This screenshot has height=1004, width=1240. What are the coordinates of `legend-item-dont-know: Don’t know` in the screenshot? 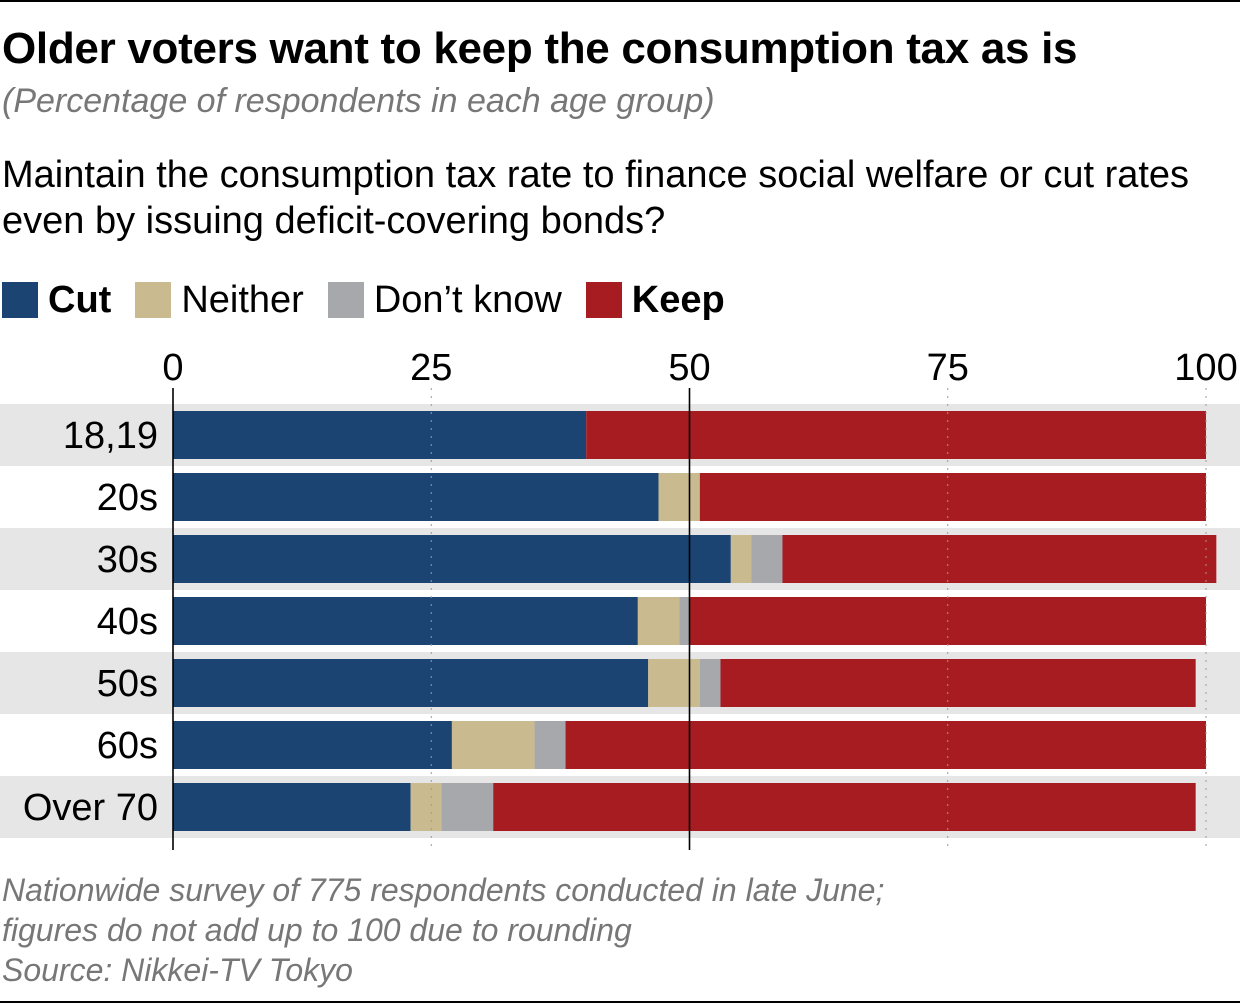 It's located at (444, 300).